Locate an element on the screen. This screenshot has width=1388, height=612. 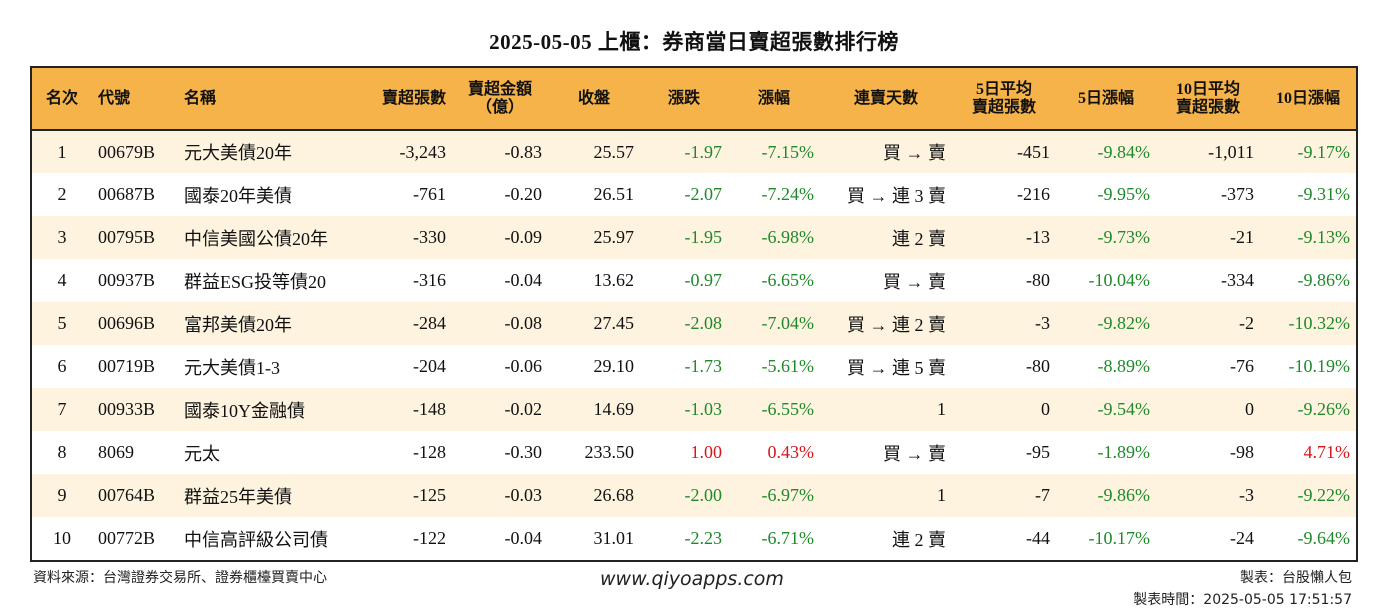
cell-change: -2.08 is located at coordinates (703, 323).